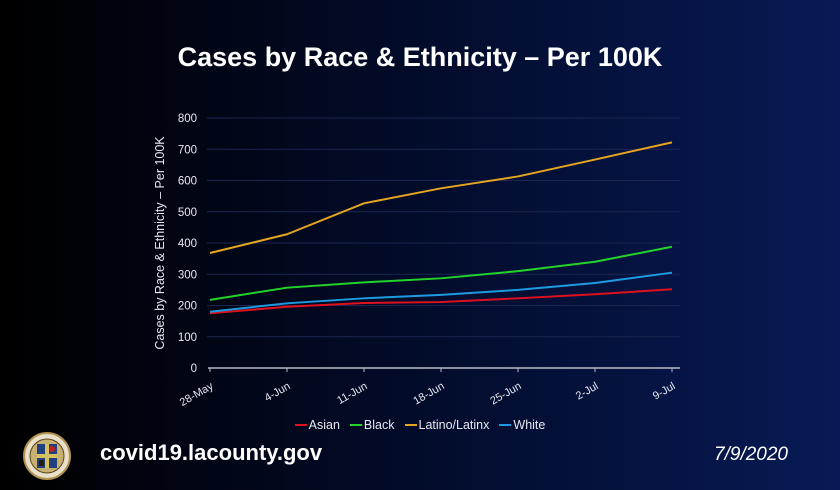 The height and width of the screenshot is (490, 840). I want to click on chart-legend: Asian Black Latino/Latinx White, so click(420, 425).